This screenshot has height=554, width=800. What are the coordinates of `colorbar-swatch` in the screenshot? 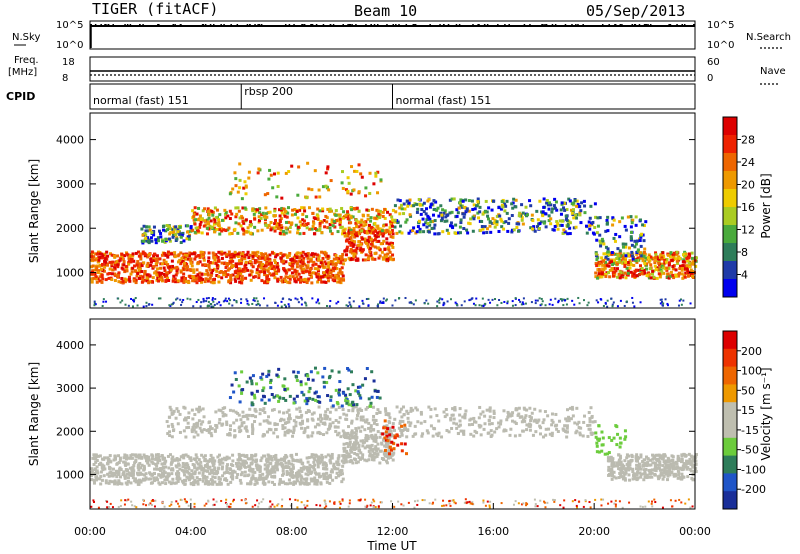 It's located at (730, 216).